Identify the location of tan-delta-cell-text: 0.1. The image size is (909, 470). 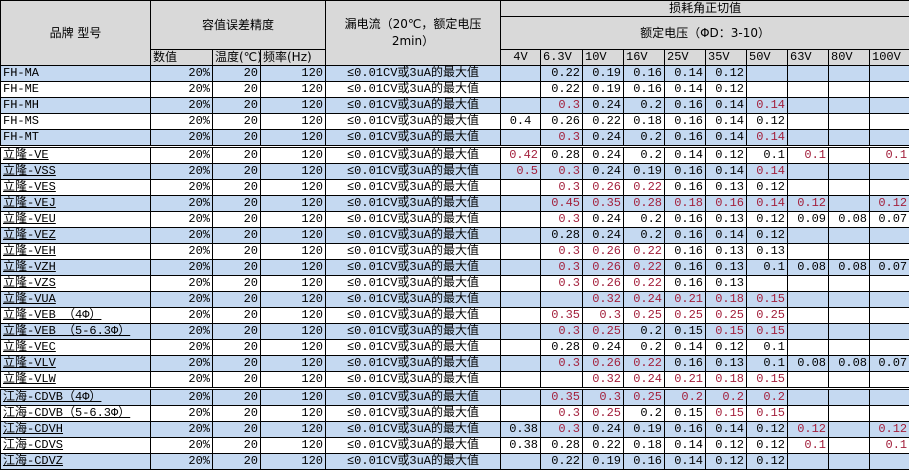
(774, 155).